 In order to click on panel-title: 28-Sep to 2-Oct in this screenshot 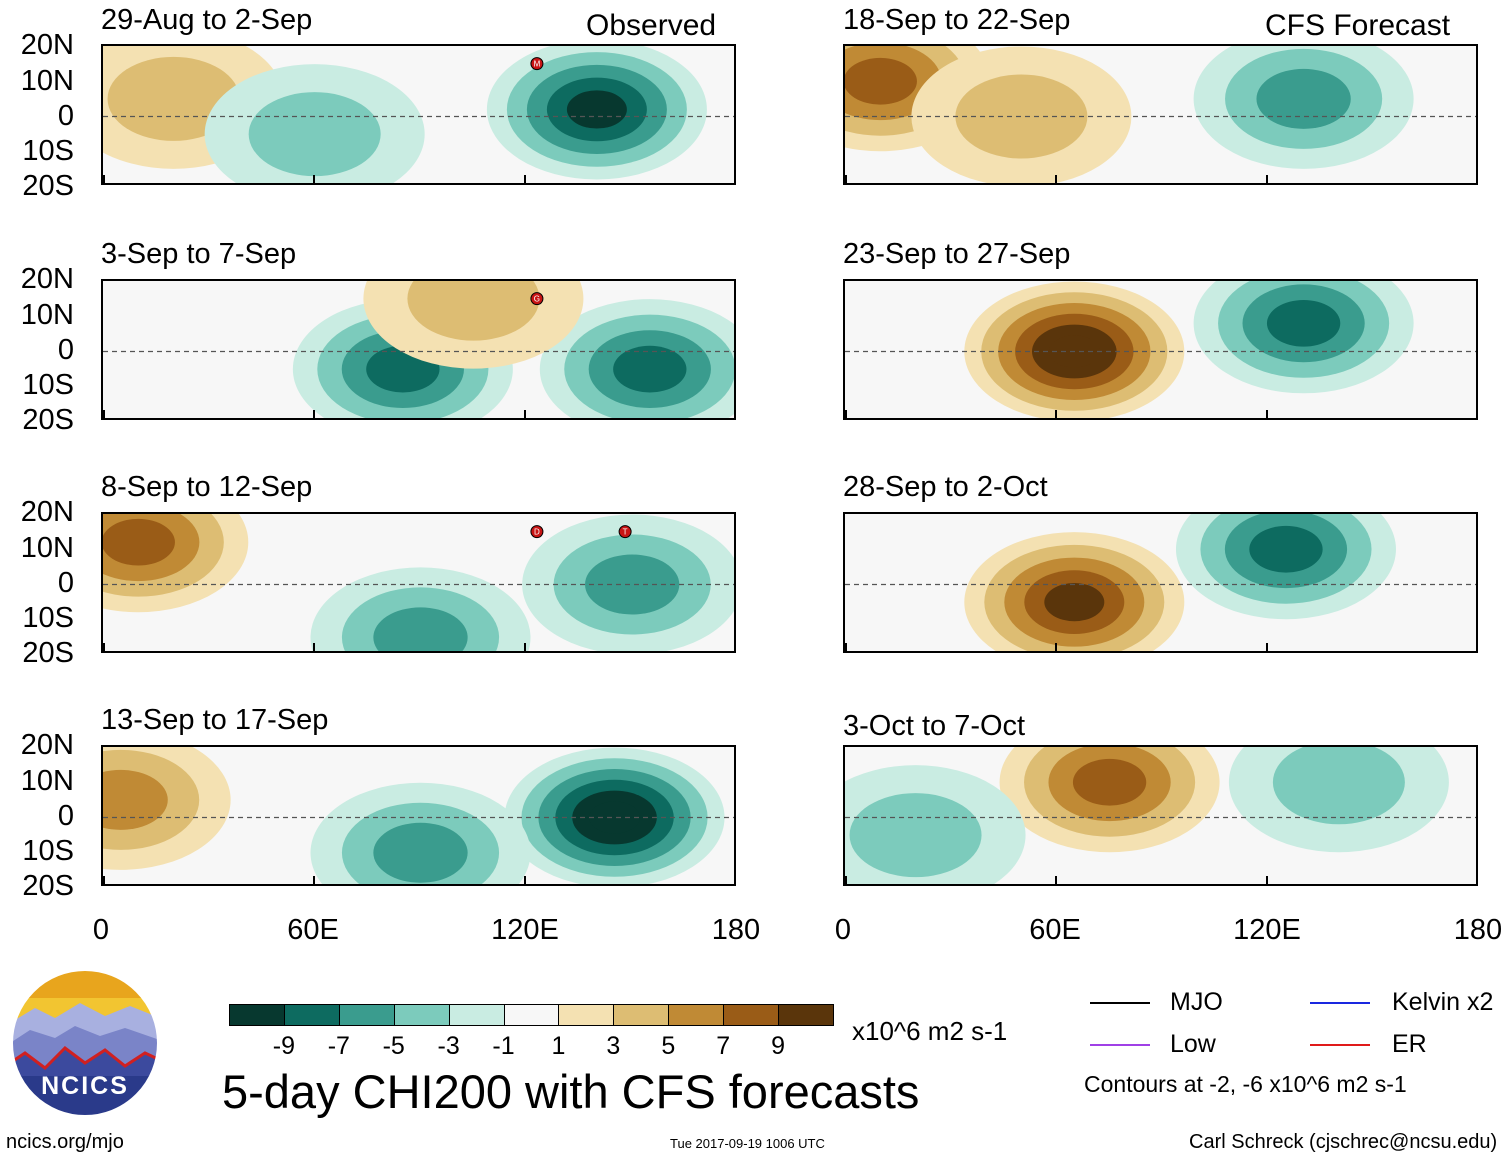, I will do `click(945, 487)`.